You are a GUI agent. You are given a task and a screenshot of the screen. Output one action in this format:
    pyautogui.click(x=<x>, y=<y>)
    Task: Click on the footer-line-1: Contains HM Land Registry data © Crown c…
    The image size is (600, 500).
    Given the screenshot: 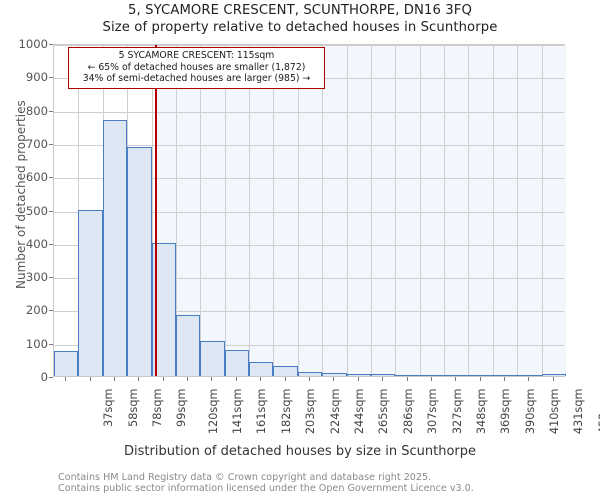 What is the action you would take?
    pyautogui.click(x=245, y=477)
    